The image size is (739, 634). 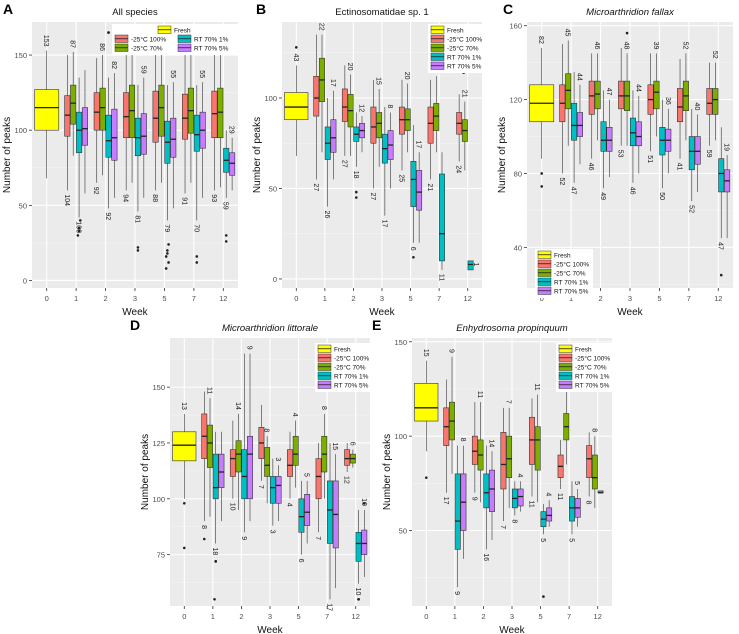 What do you see at coordinates (79, 157) in the screenshot?
I see `box-rt-70-1-week-1: 100` at bounding box center [79, 157].